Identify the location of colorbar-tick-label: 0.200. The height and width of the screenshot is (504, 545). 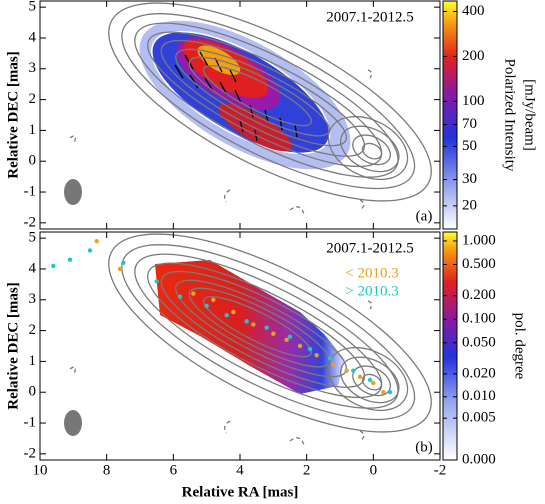
(479, 295).